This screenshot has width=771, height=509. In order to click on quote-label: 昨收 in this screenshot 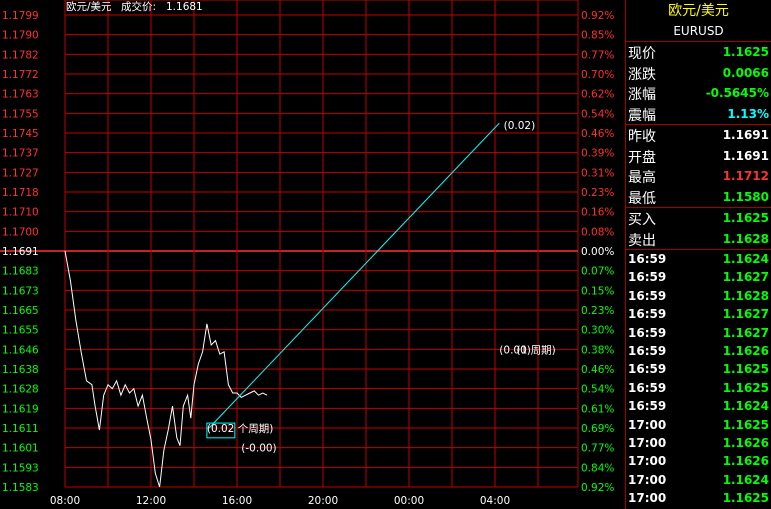, I will do `click(642, 137)`.